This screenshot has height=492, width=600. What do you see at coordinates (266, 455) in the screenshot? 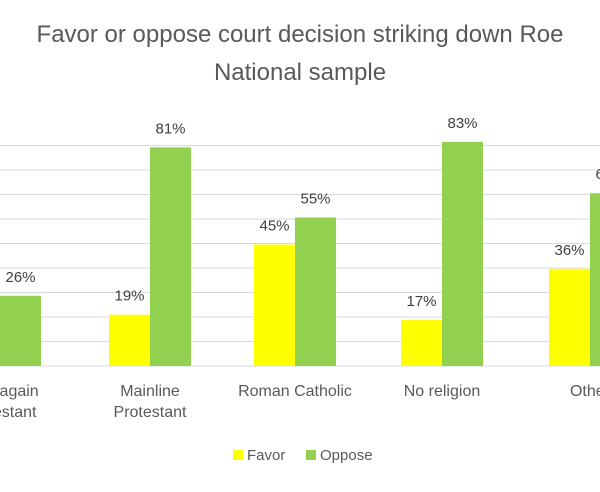
I see `favor-legend-label: Favor` at bounding box center [266, 455].